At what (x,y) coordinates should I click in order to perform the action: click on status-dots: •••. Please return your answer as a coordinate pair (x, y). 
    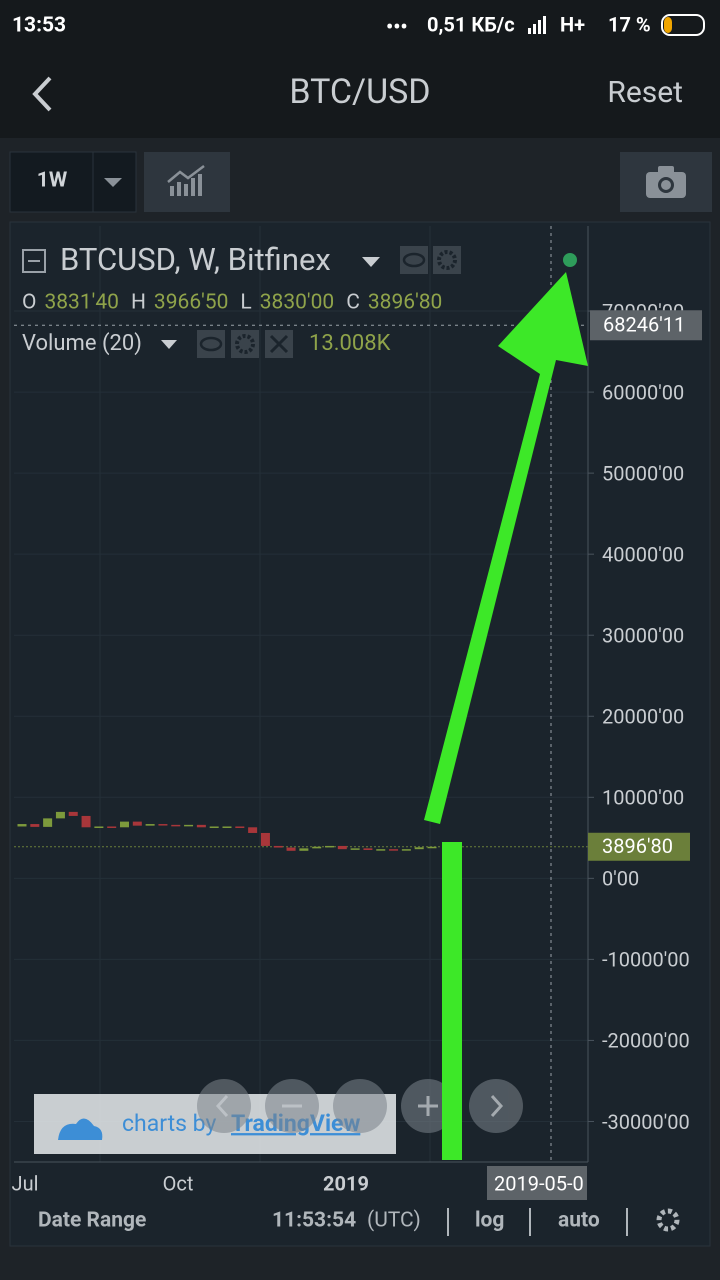
    Looking at the image, I should click on (397, 26).